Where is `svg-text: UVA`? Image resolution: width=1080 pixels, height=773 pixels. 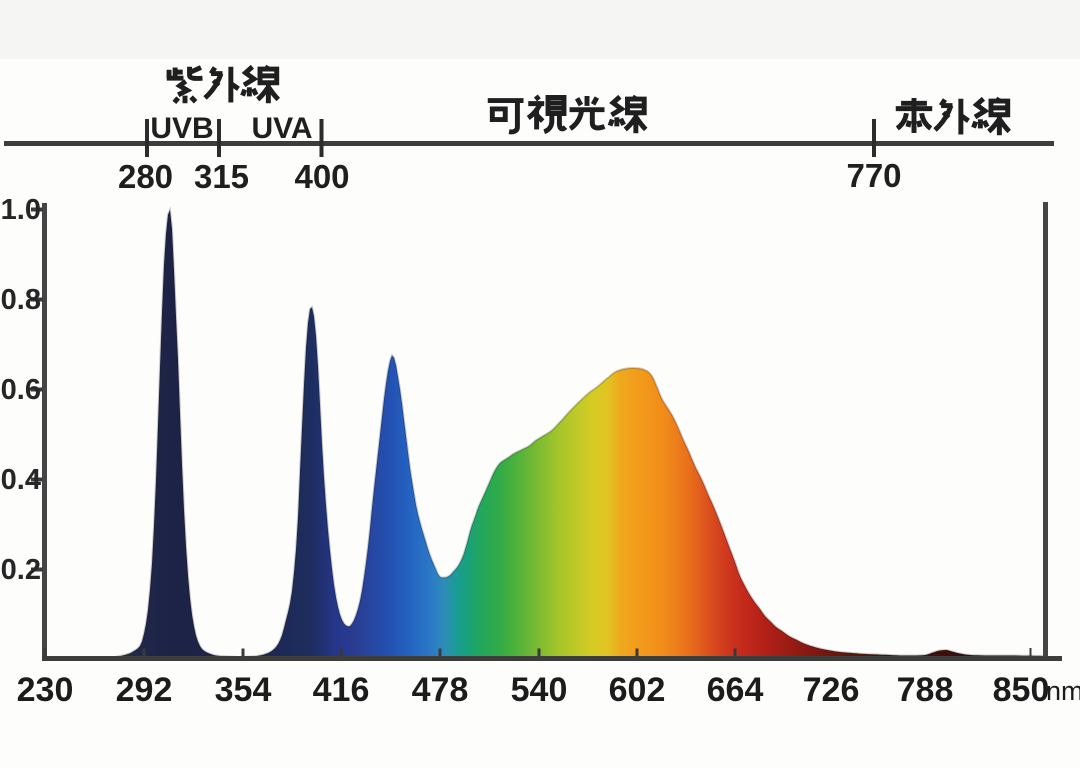 svg-text: UVA is located at coordinates (281, 128).